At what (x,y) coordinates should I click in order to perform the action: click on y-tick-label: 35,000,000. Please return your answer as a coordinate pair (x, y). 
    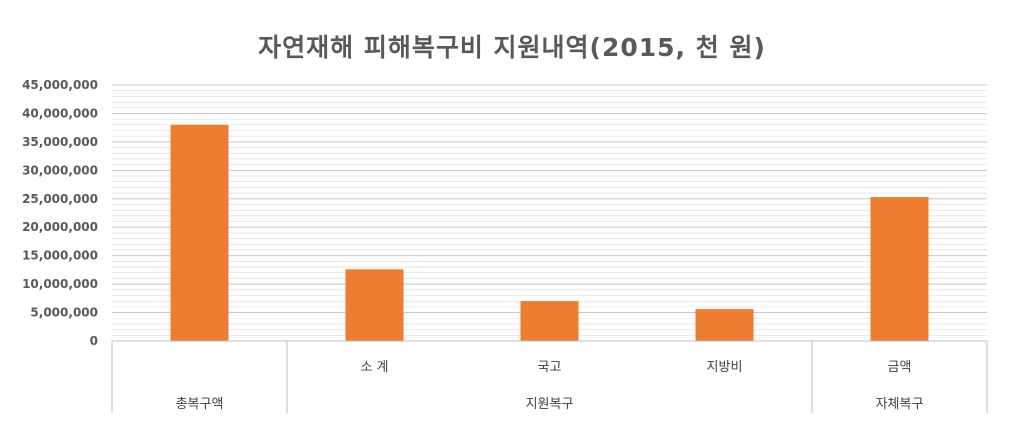
    Looking at the image, I should click on (60, 142).